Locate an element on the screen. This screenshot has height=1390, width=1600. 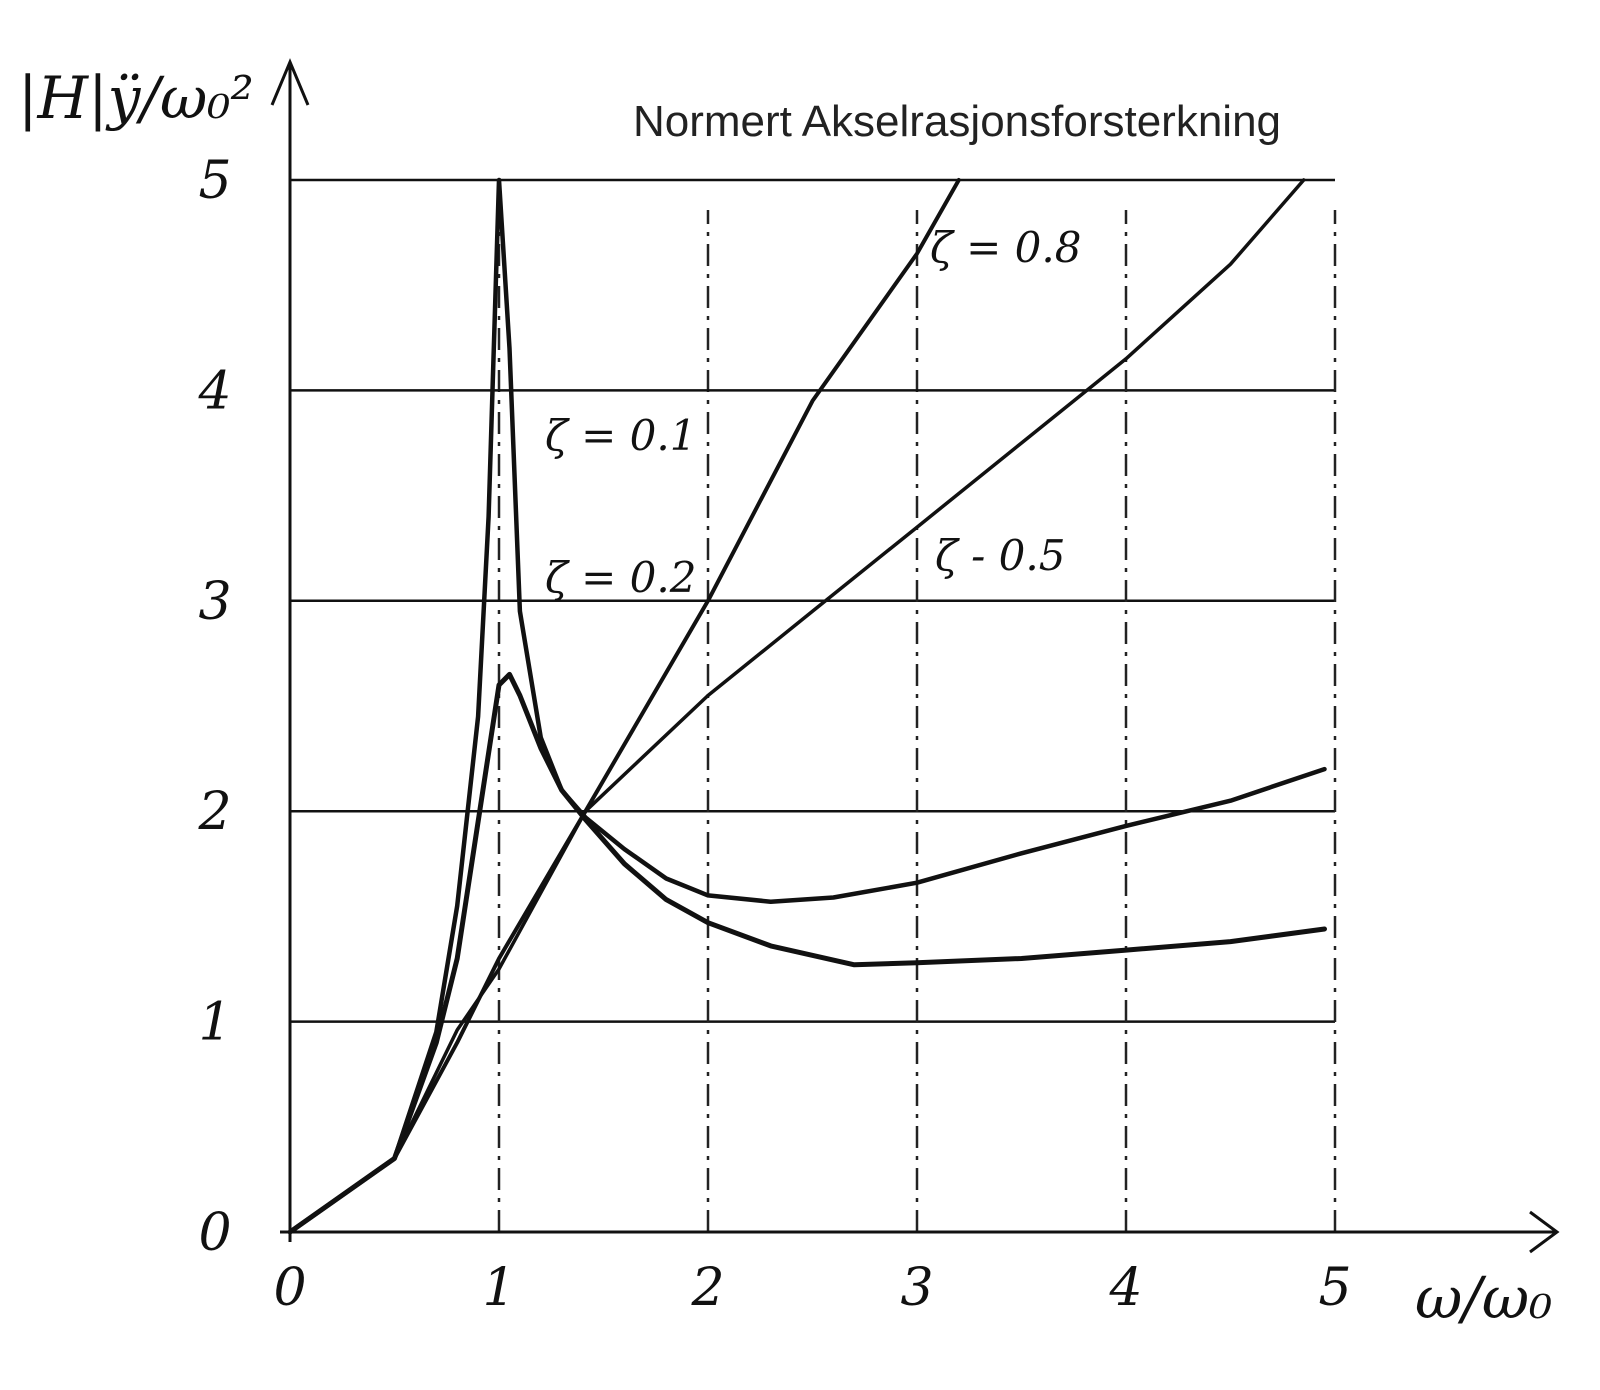
x-axis-label: ω/ω₀ is located at coordinates (1483, 1298).